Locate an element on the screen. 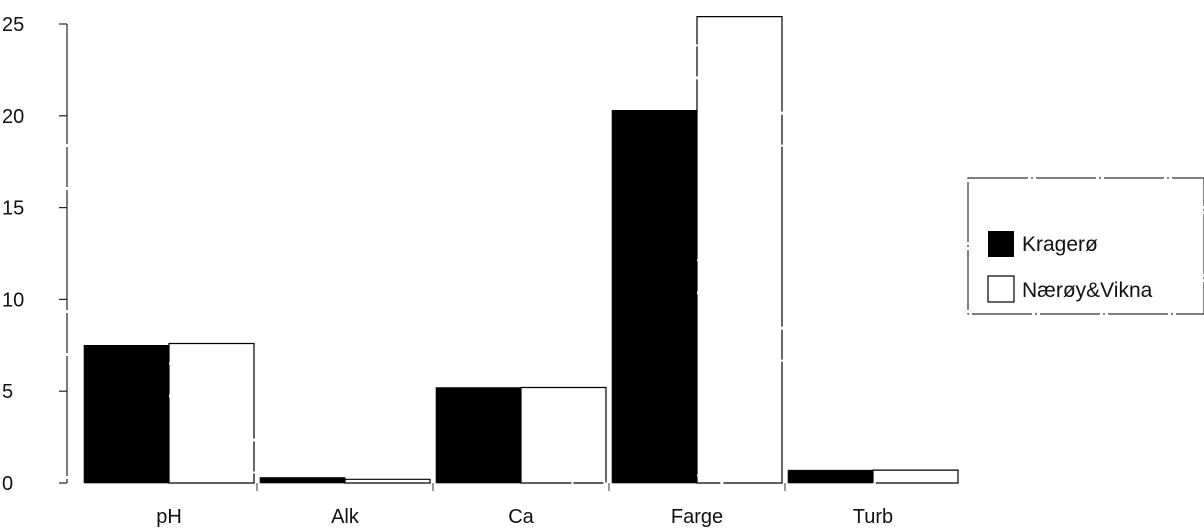  legend-box is located at coordinates (1085, 246).